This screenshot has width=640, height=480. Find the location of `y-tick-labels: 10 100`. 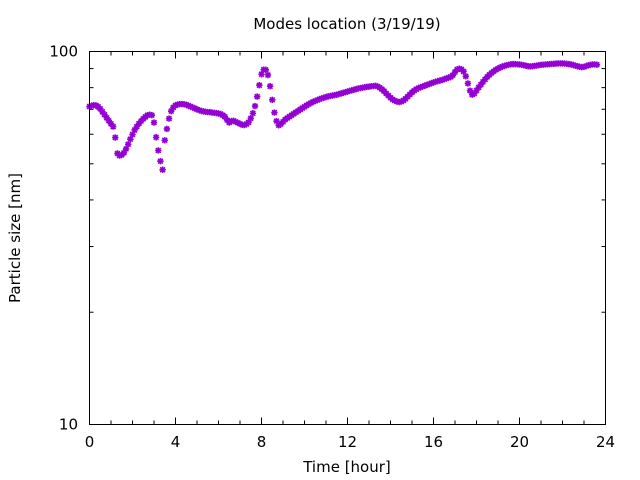

y-tick-labels: 10 100 is located at coordinates (63, 238).